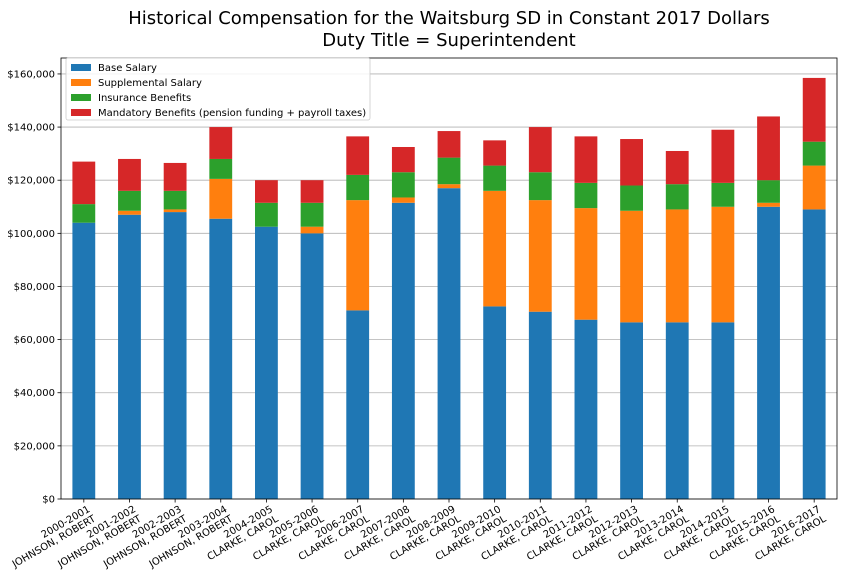 This screenshot has height=576, width=864. What do you see at coordinates (31, 234) in the screenshot?
I see `y-tick-label: $100,000` at bounding box center [31, 234].